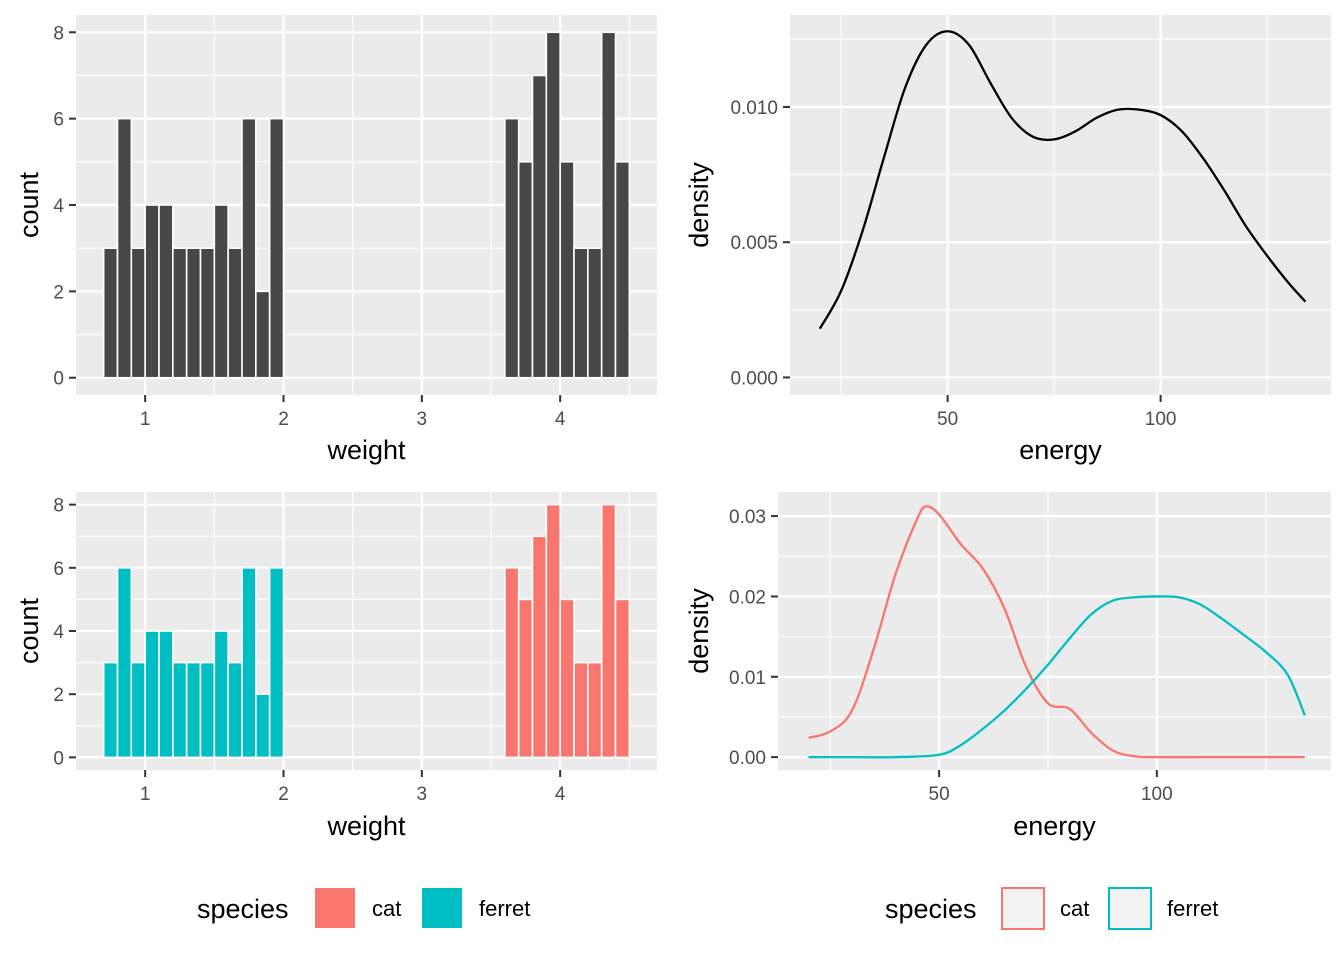 This screenshot has height=960, width=1344. I want to click on y-tick-label: 0.03, so click(747, 517).